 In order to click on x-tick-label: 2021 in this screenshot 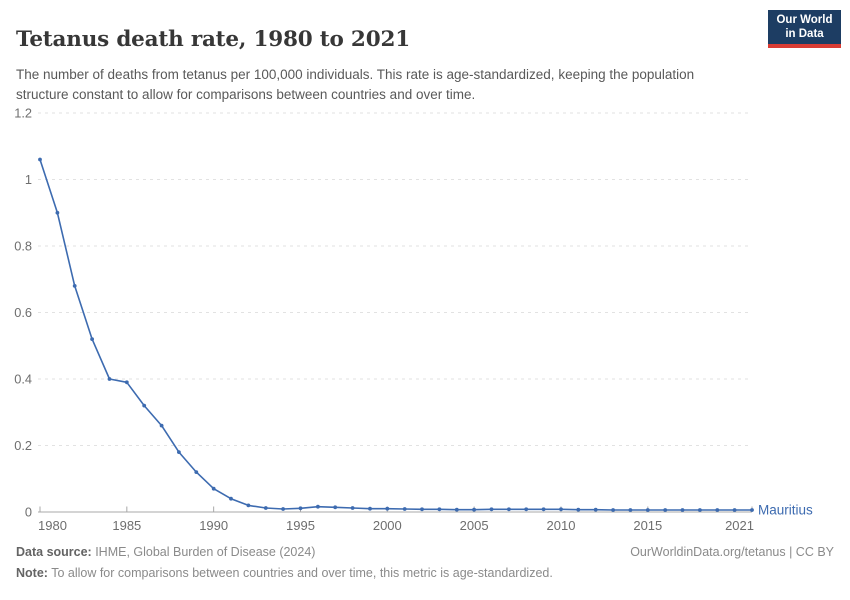, I will do `click(739, 525)`.